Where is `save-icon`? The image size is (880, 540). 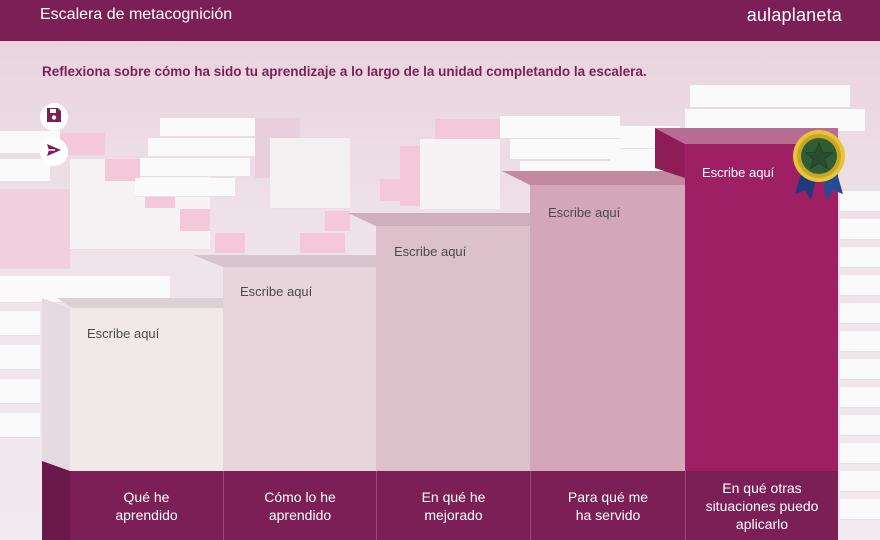
save-icon is located at coordinates (54, 117).